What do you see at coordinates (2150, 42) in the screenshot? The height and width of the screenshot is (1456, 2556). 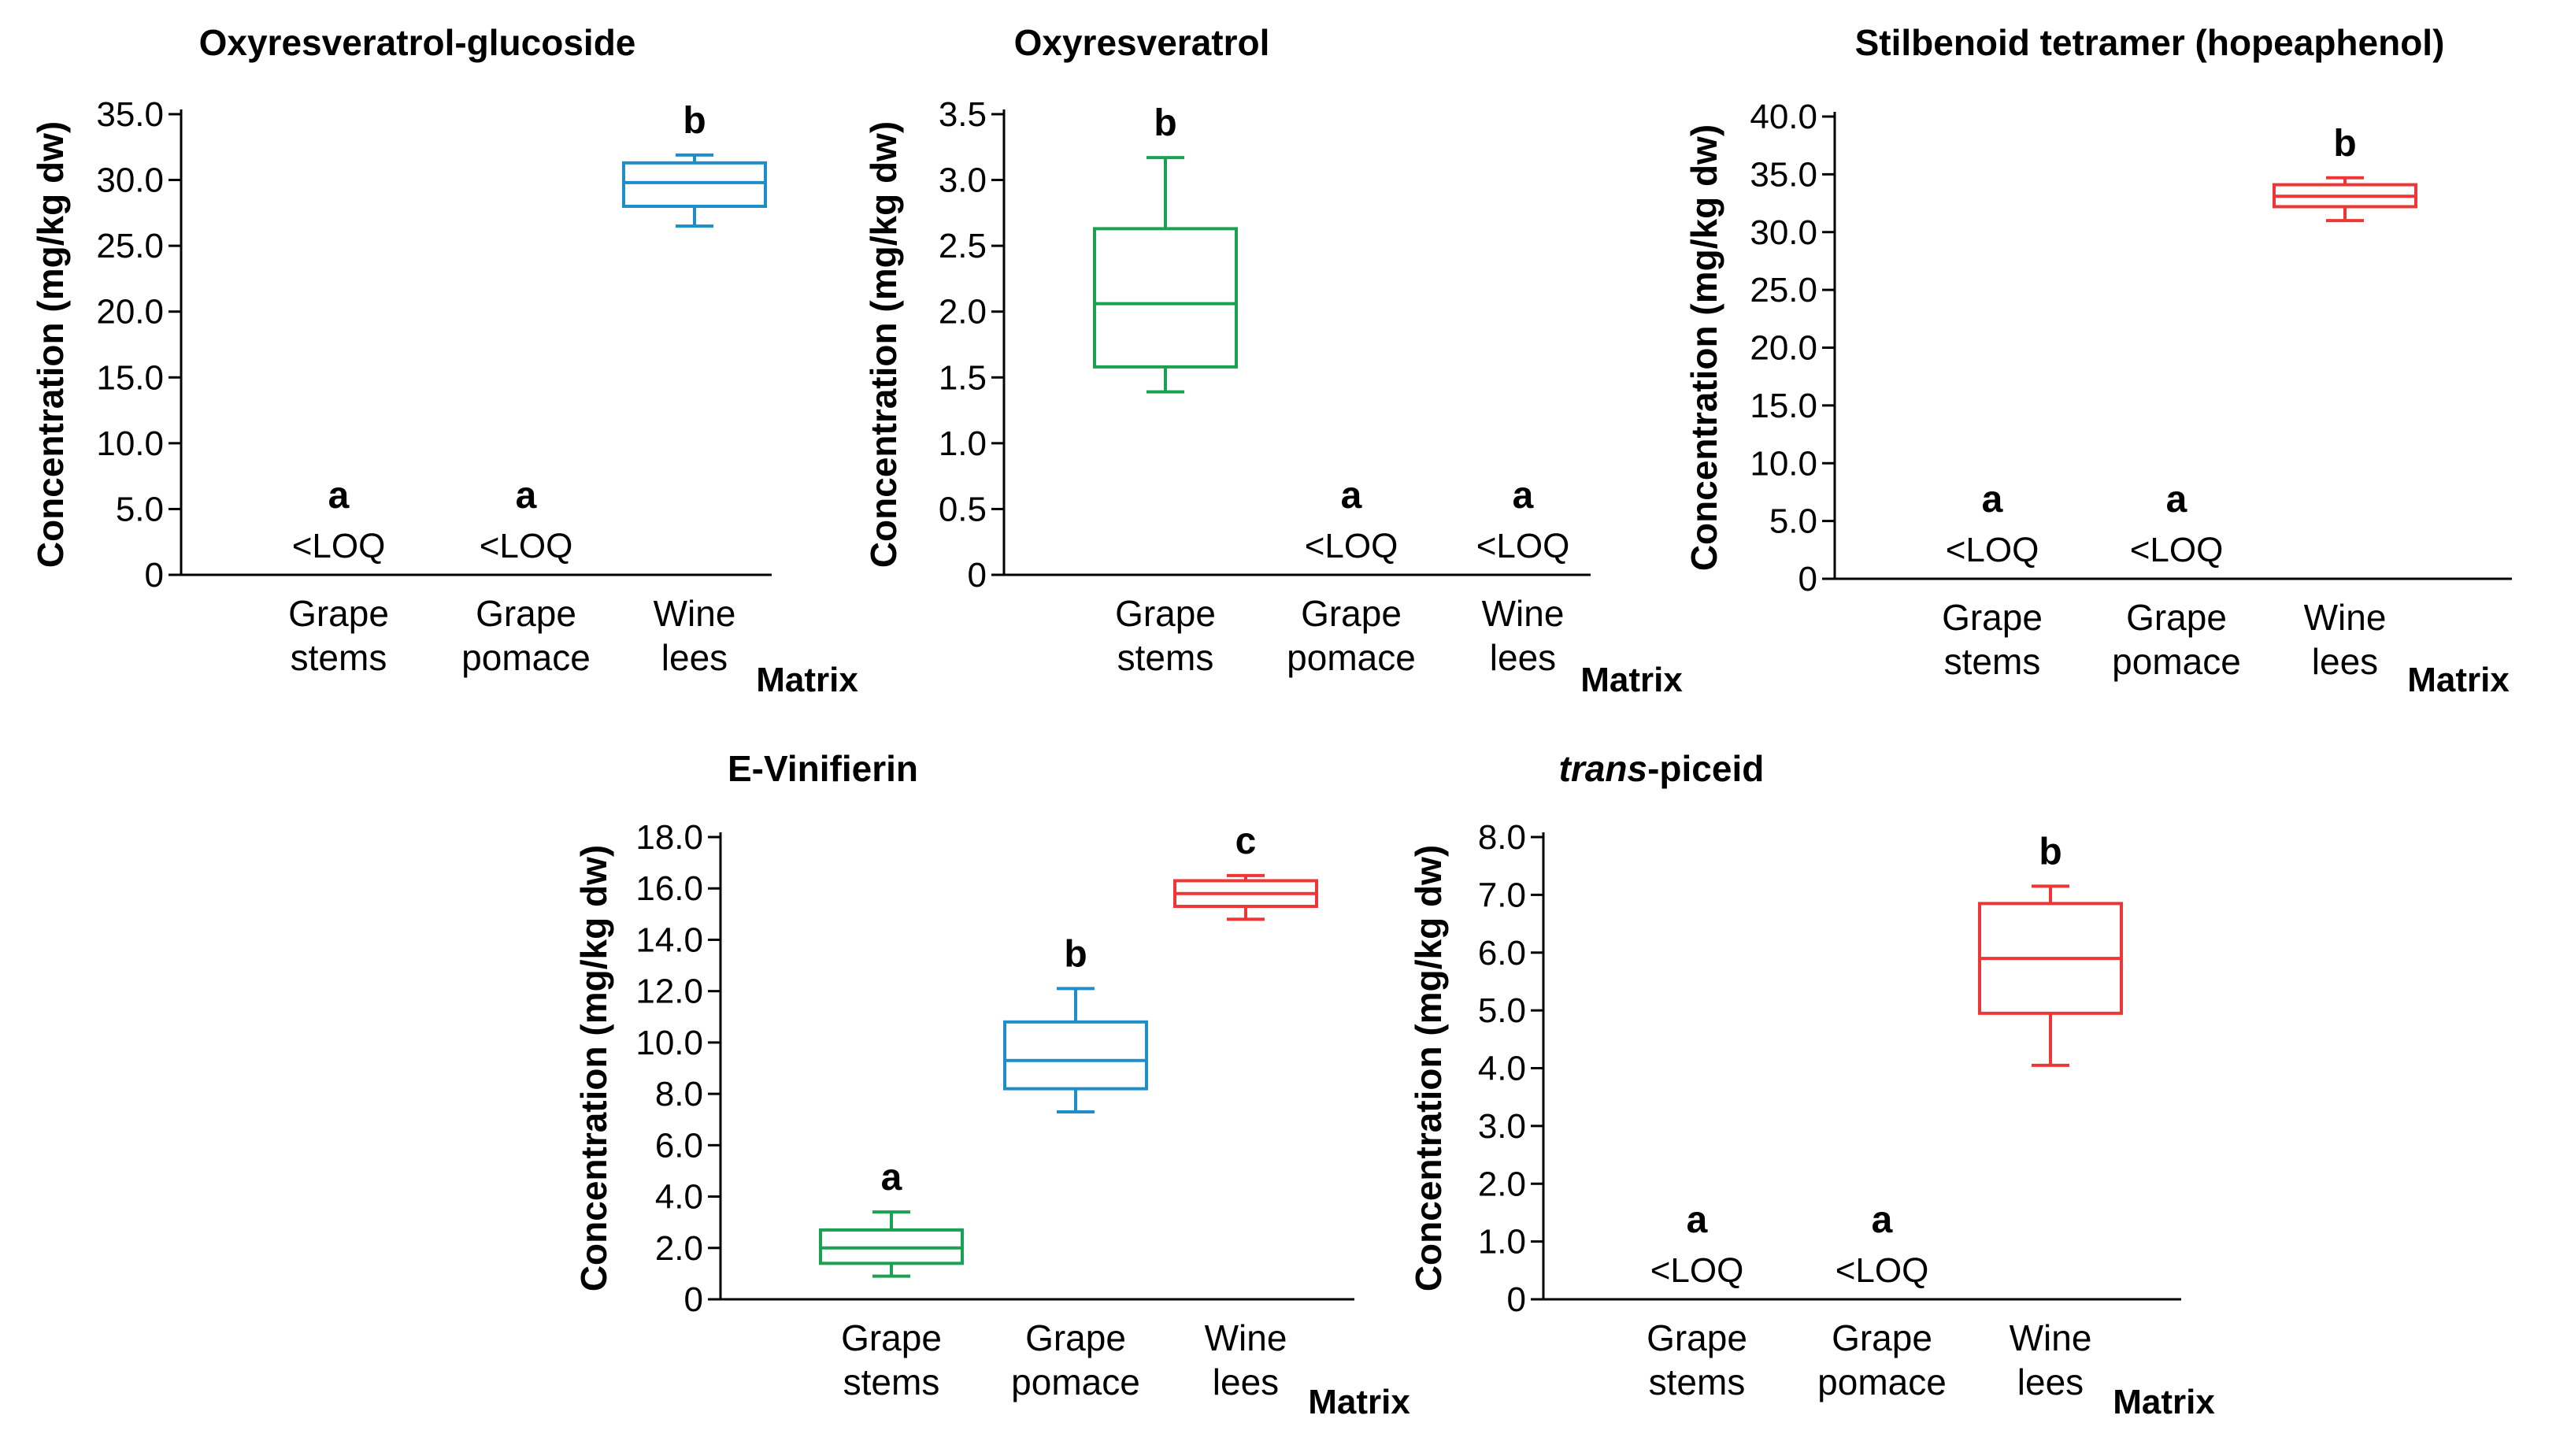 I see `chart-title: Stilbenoid tetramer (hopeaphenol)` at bounding box center [2150, 42].